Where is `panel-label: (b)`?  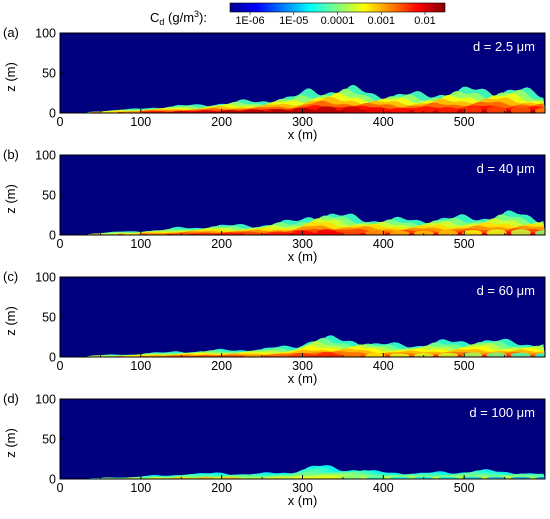
panel-label: (b) is located at coordinates (11, 154).